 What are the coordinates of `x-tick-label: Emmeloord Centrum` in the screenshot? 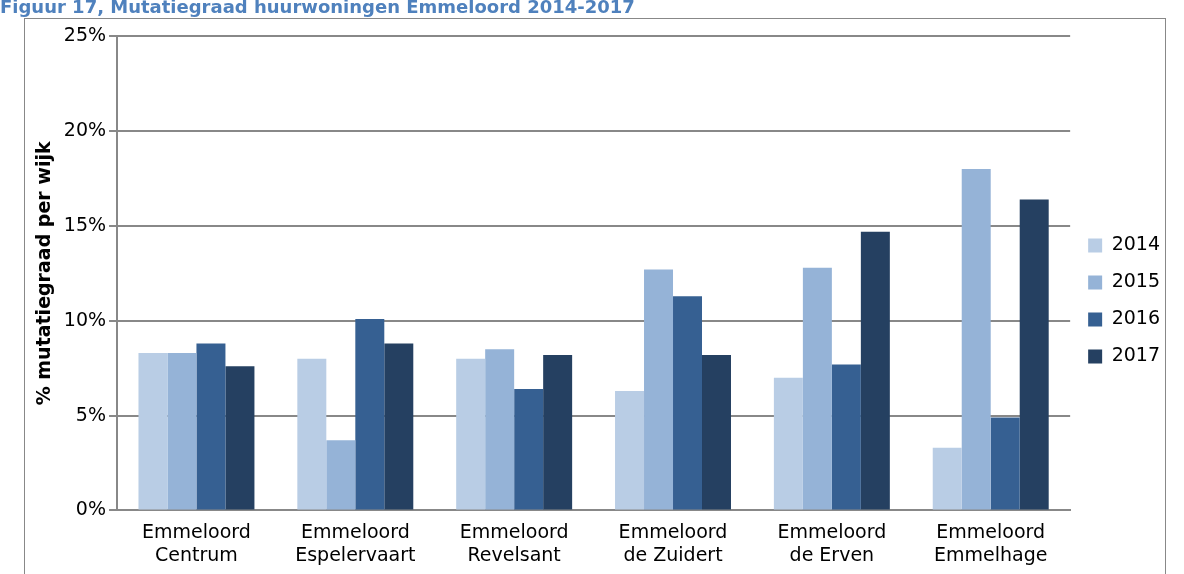 It's located at (196, 542).